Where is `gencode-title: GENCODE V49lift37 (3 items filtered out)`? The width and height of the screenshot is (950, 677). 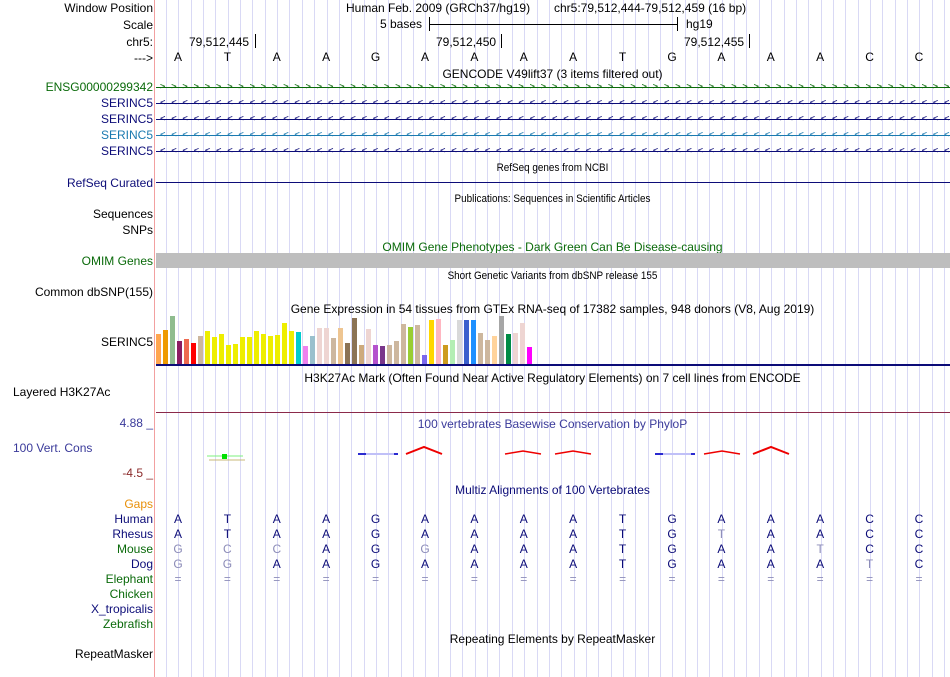
gencode-title: GENCODE V49lift37 (3 items filtered out) is located at coordinates (552, 74).